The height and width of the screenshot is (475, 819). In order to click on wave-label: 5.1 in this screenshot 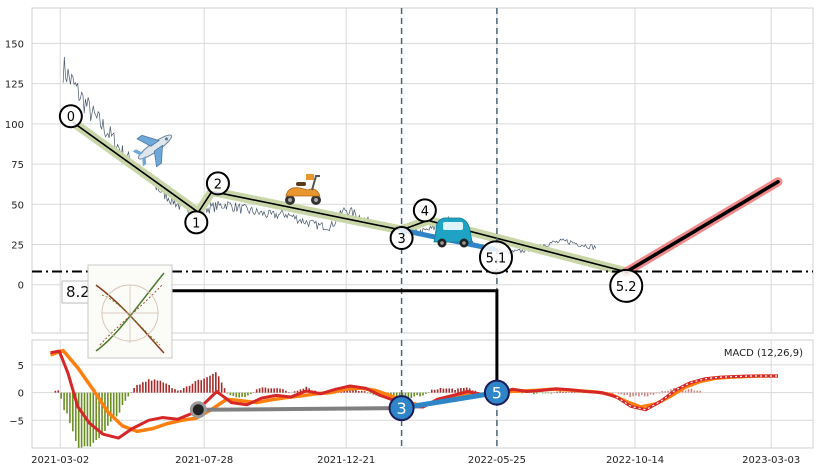, I will do `click(496, 258)`.